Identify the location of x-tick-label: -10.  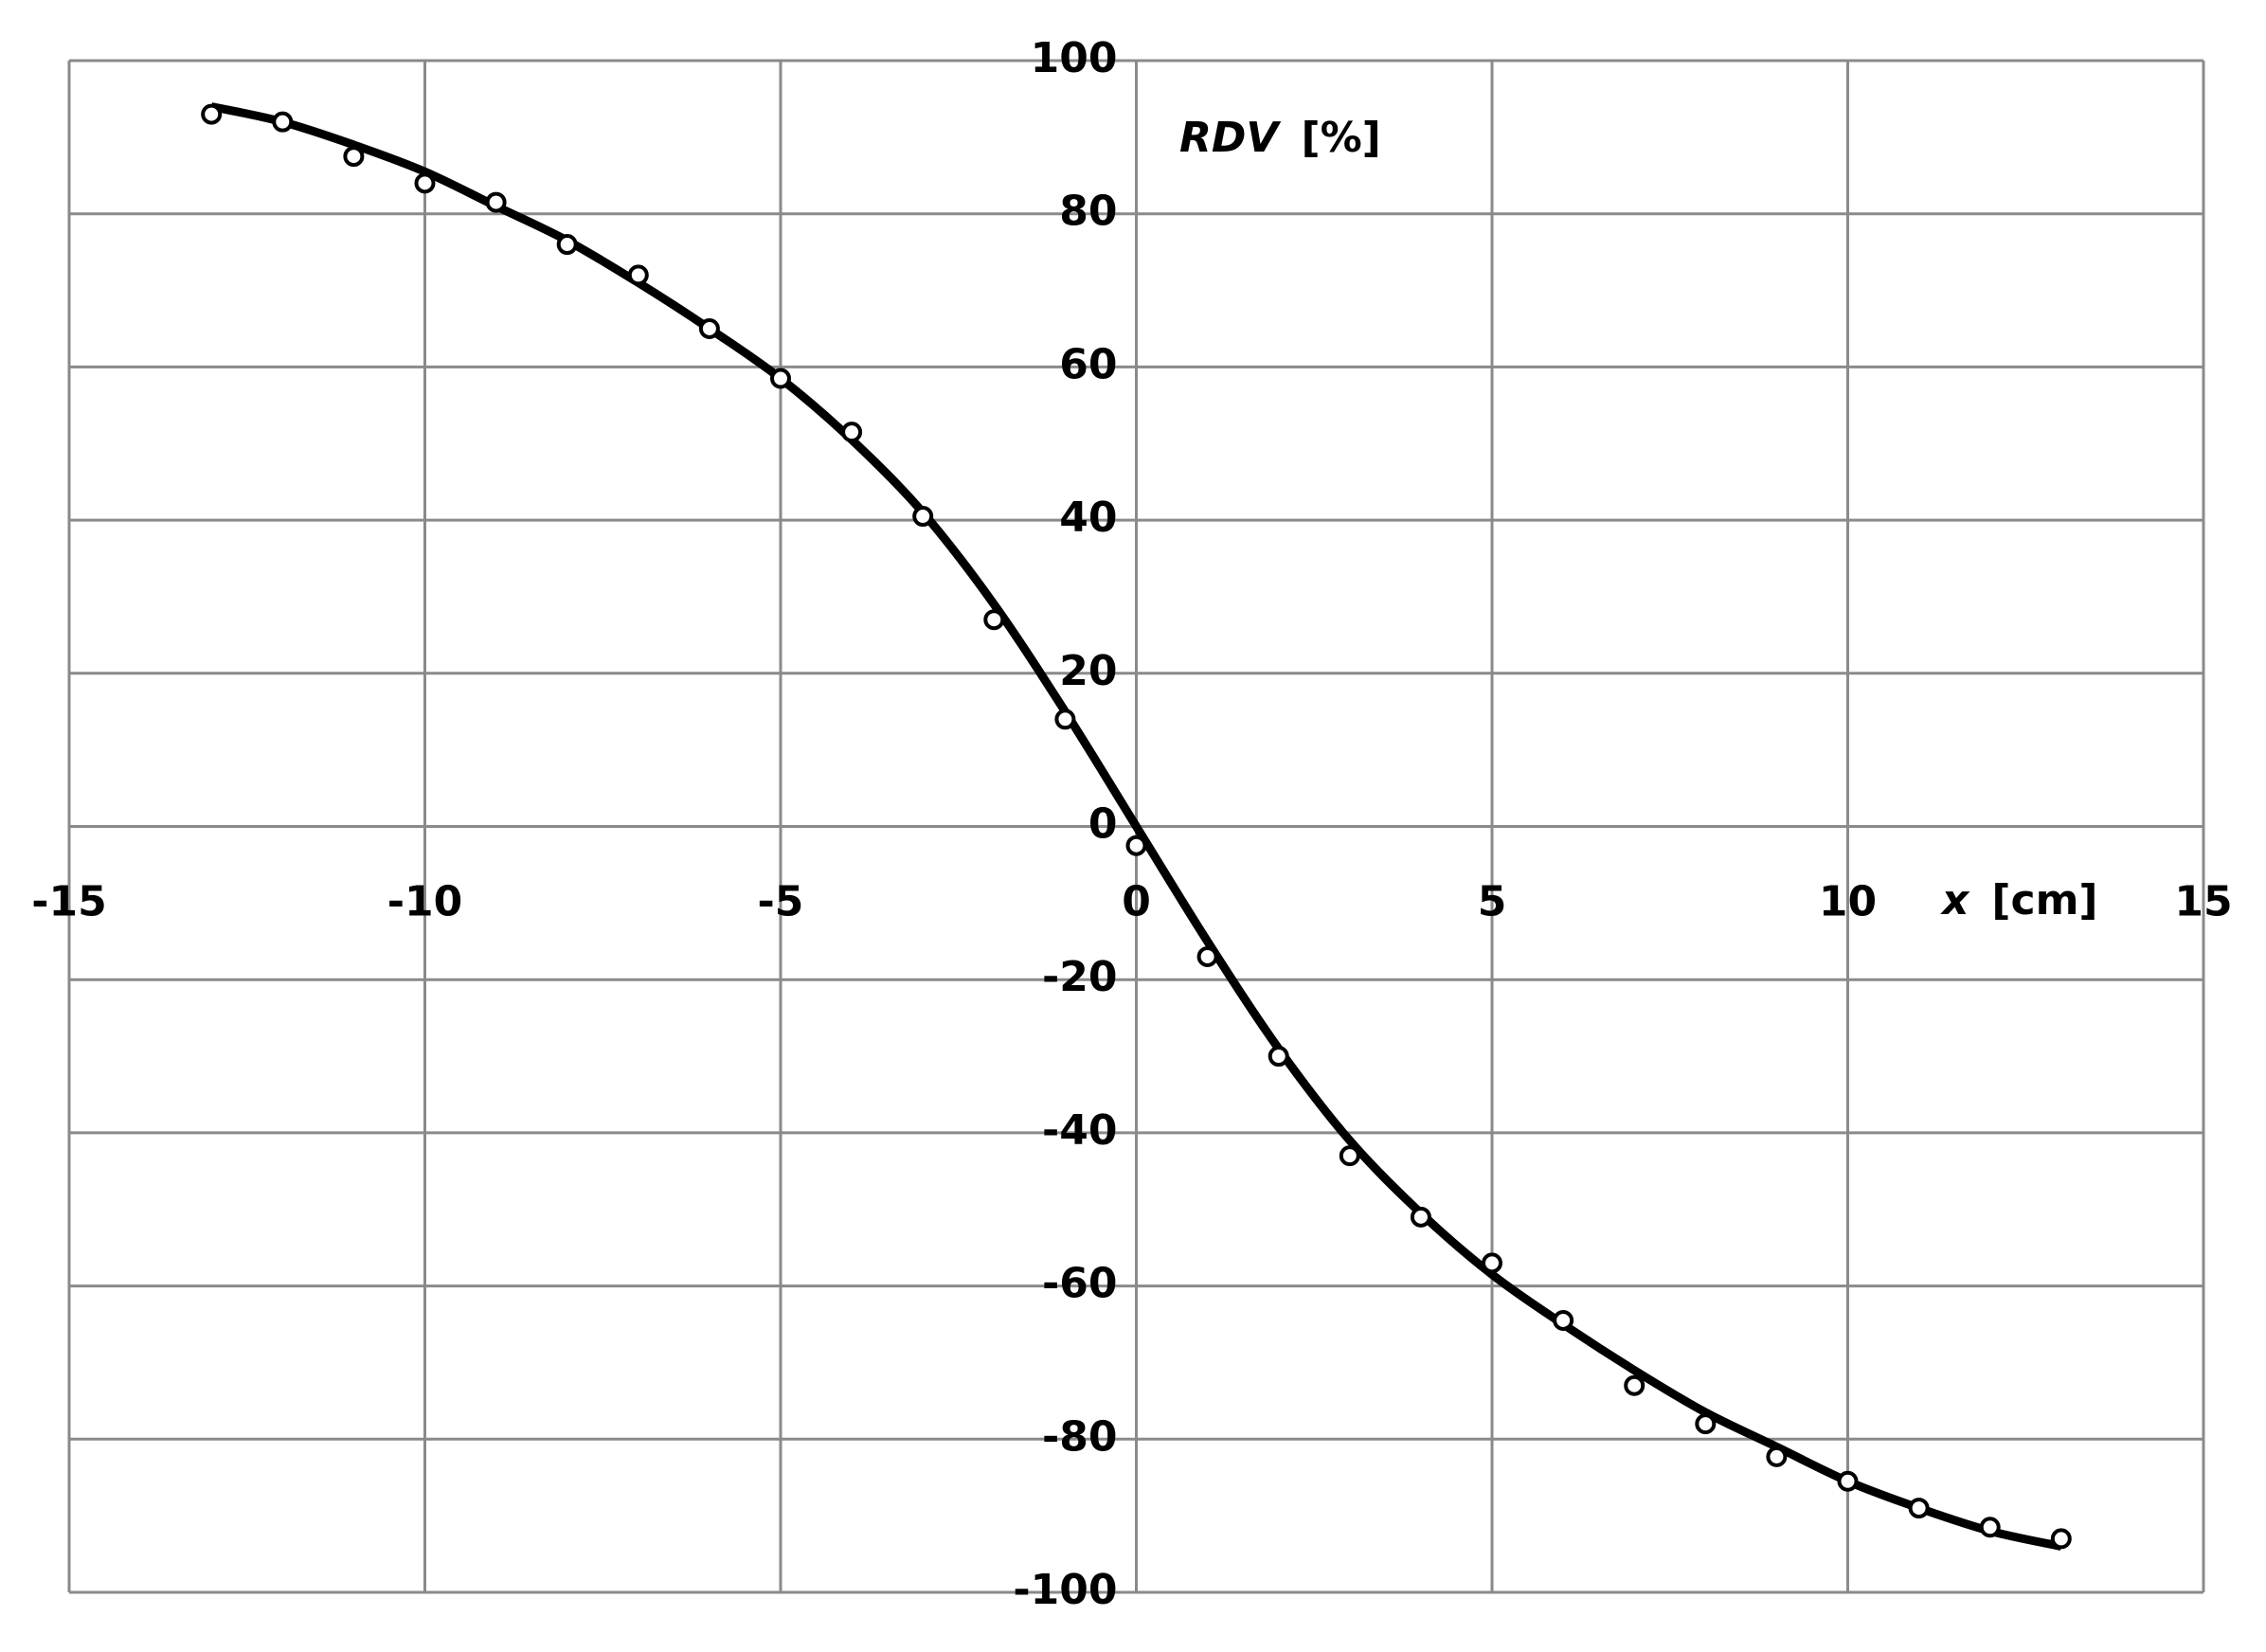
(425, 902).